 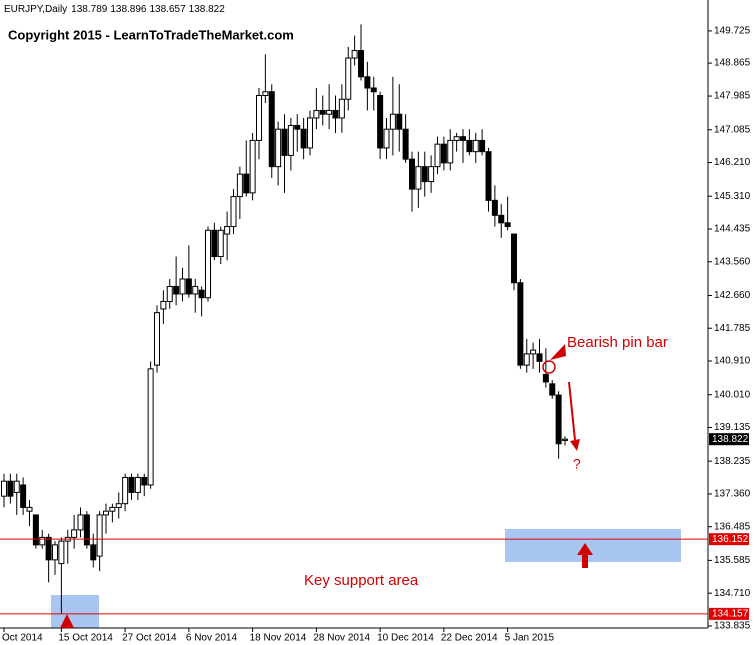 What do you see at coordinates (732, 129) in the screenshot?
I see `y-tick-label: 147.085` at bounding box center [732, 129].